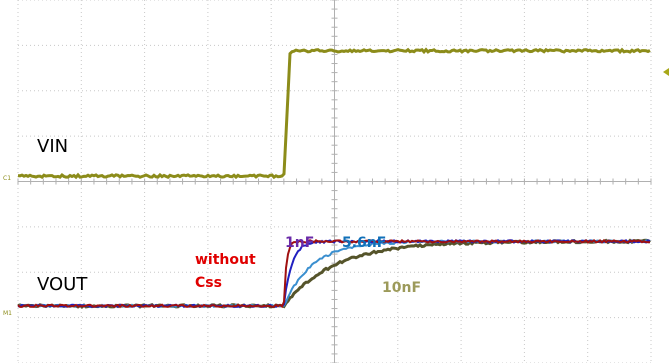  What do you see at coordinates (62, 284) in the screenshot?
I see `vout-label: VOUT` at bounding box center [62, 284].